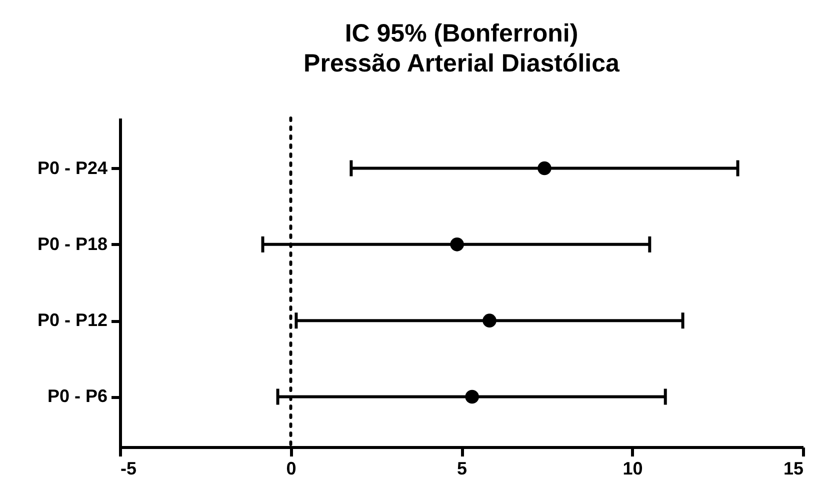  Describe the element at coordinates (462, 468) in the screenshot. I see `x-tick-label: 5` at that location.